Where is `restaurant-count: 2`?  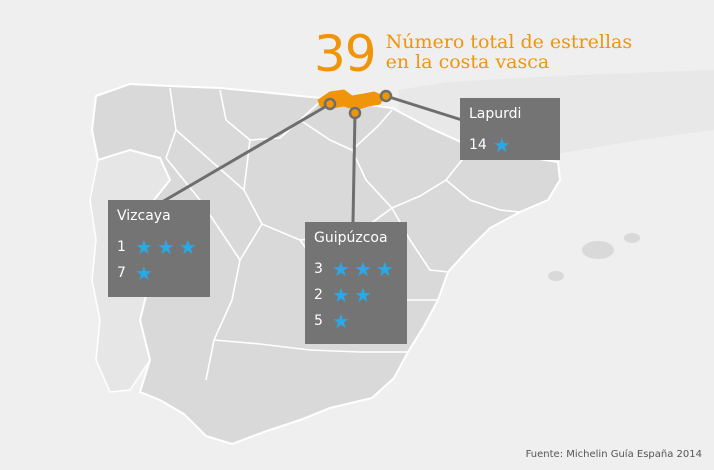 restaurant-count: 2 is located at coordinates (318, 295).